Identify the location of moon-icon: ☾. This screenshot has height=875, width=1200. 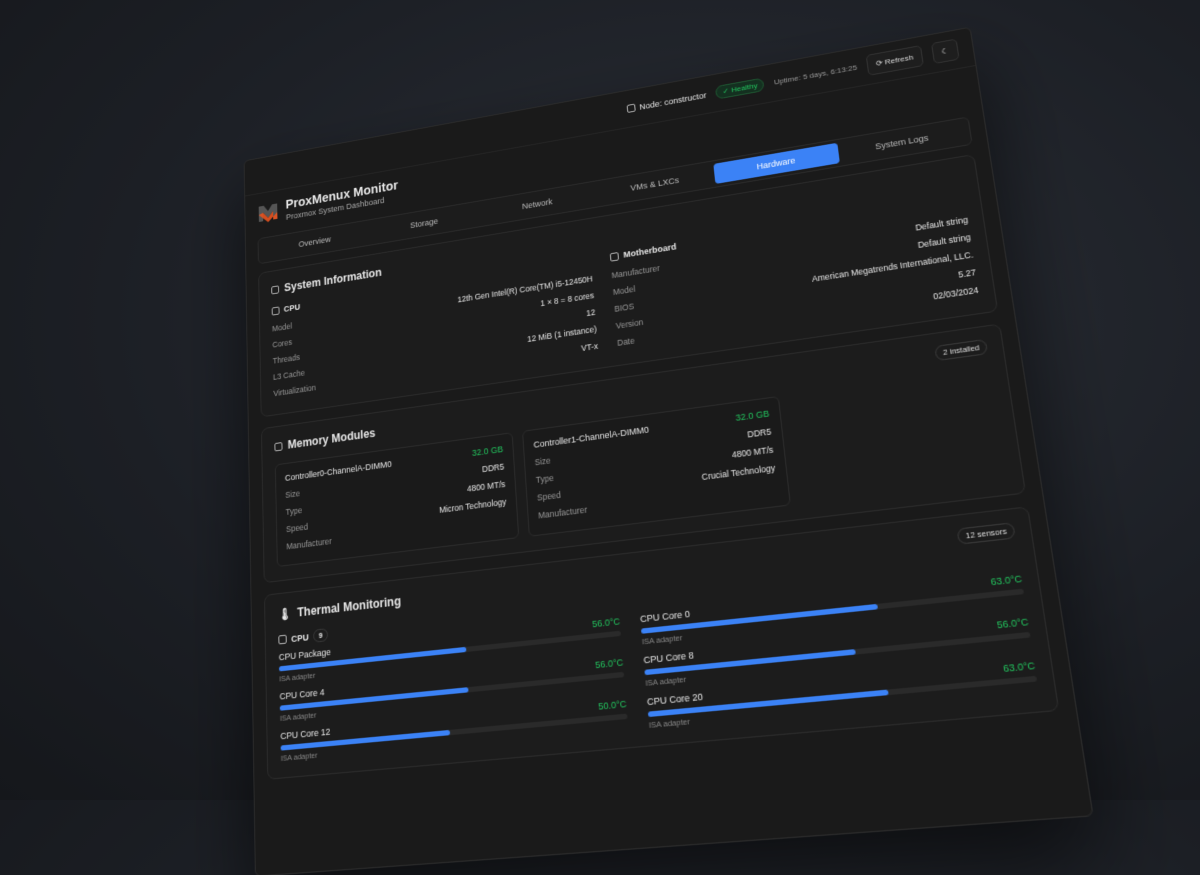
(945, 51).